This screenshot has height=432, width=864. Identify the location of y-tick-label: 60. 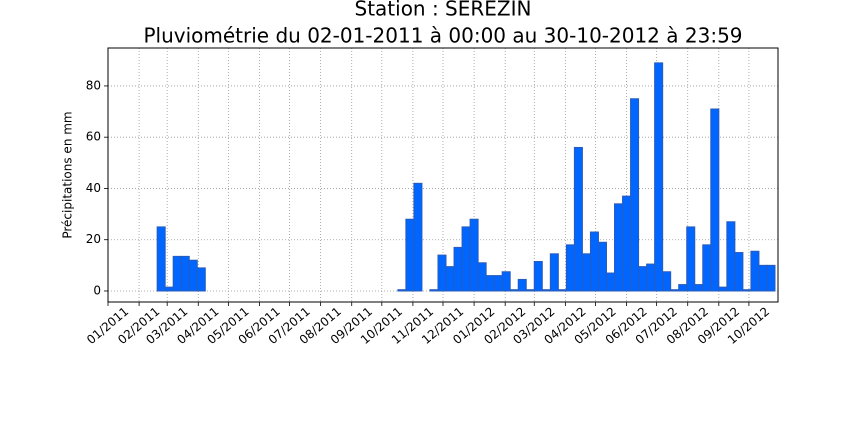
(93, 137).